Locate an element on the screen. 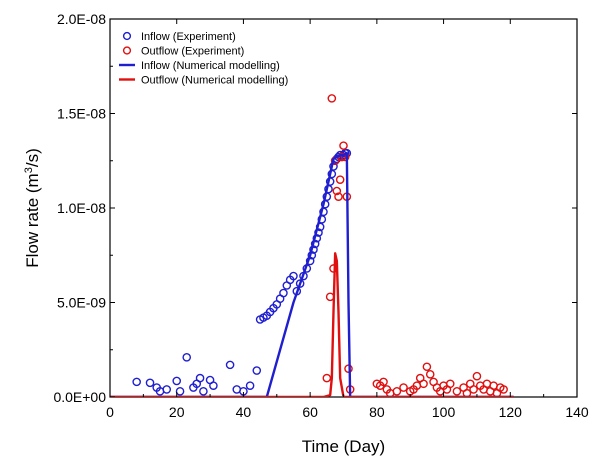 The width and height of the screenshot is (591, 462). x-tick-label: 140 is located at coordinates (577, 412).